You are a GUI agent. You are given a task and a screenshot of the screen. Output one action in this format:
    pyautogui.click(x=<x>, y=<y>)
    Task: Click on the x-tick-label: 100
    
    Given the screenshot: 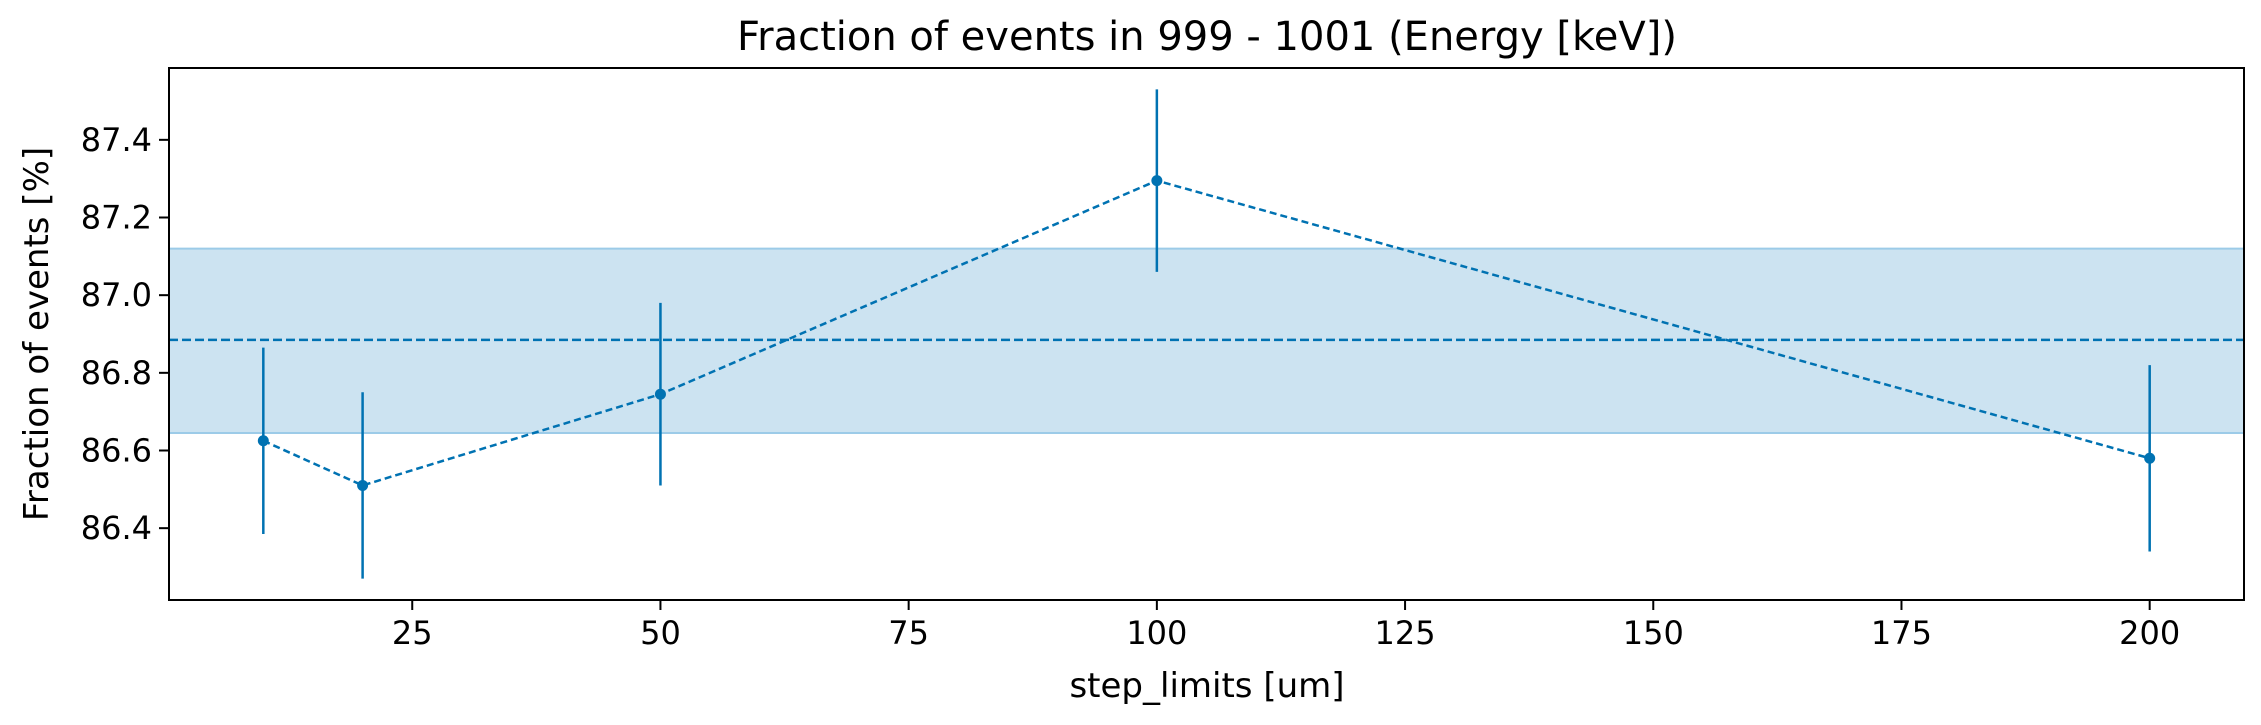 What is the action you would take?
    pyautogui.click(x=1156, y=633)
    